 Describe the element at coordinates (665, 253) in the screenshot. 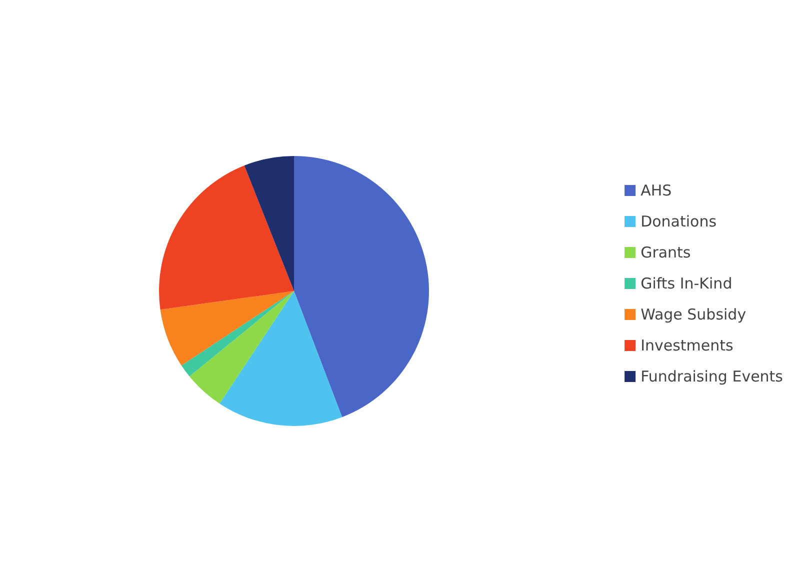

I see `legend-label: Grants` at that location.